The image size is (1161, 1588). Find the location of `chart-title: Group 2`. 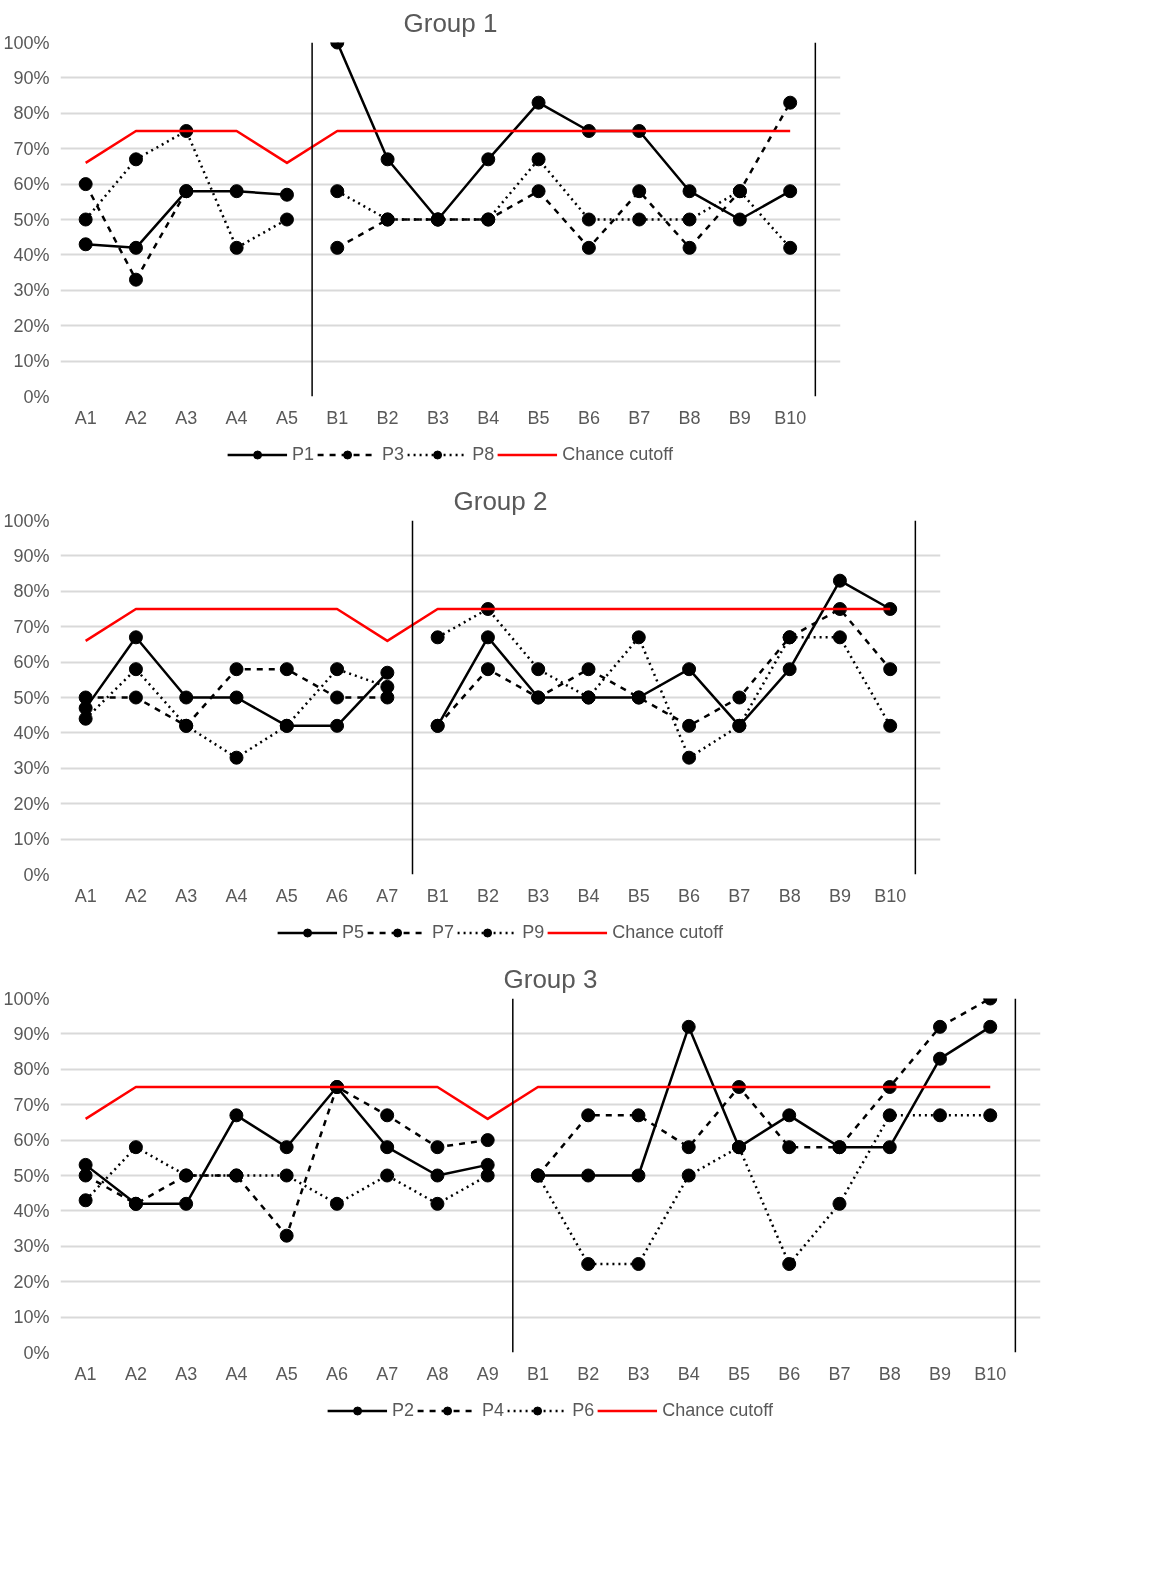

chart-title: Group 2 is located at coordinates (500, 500).